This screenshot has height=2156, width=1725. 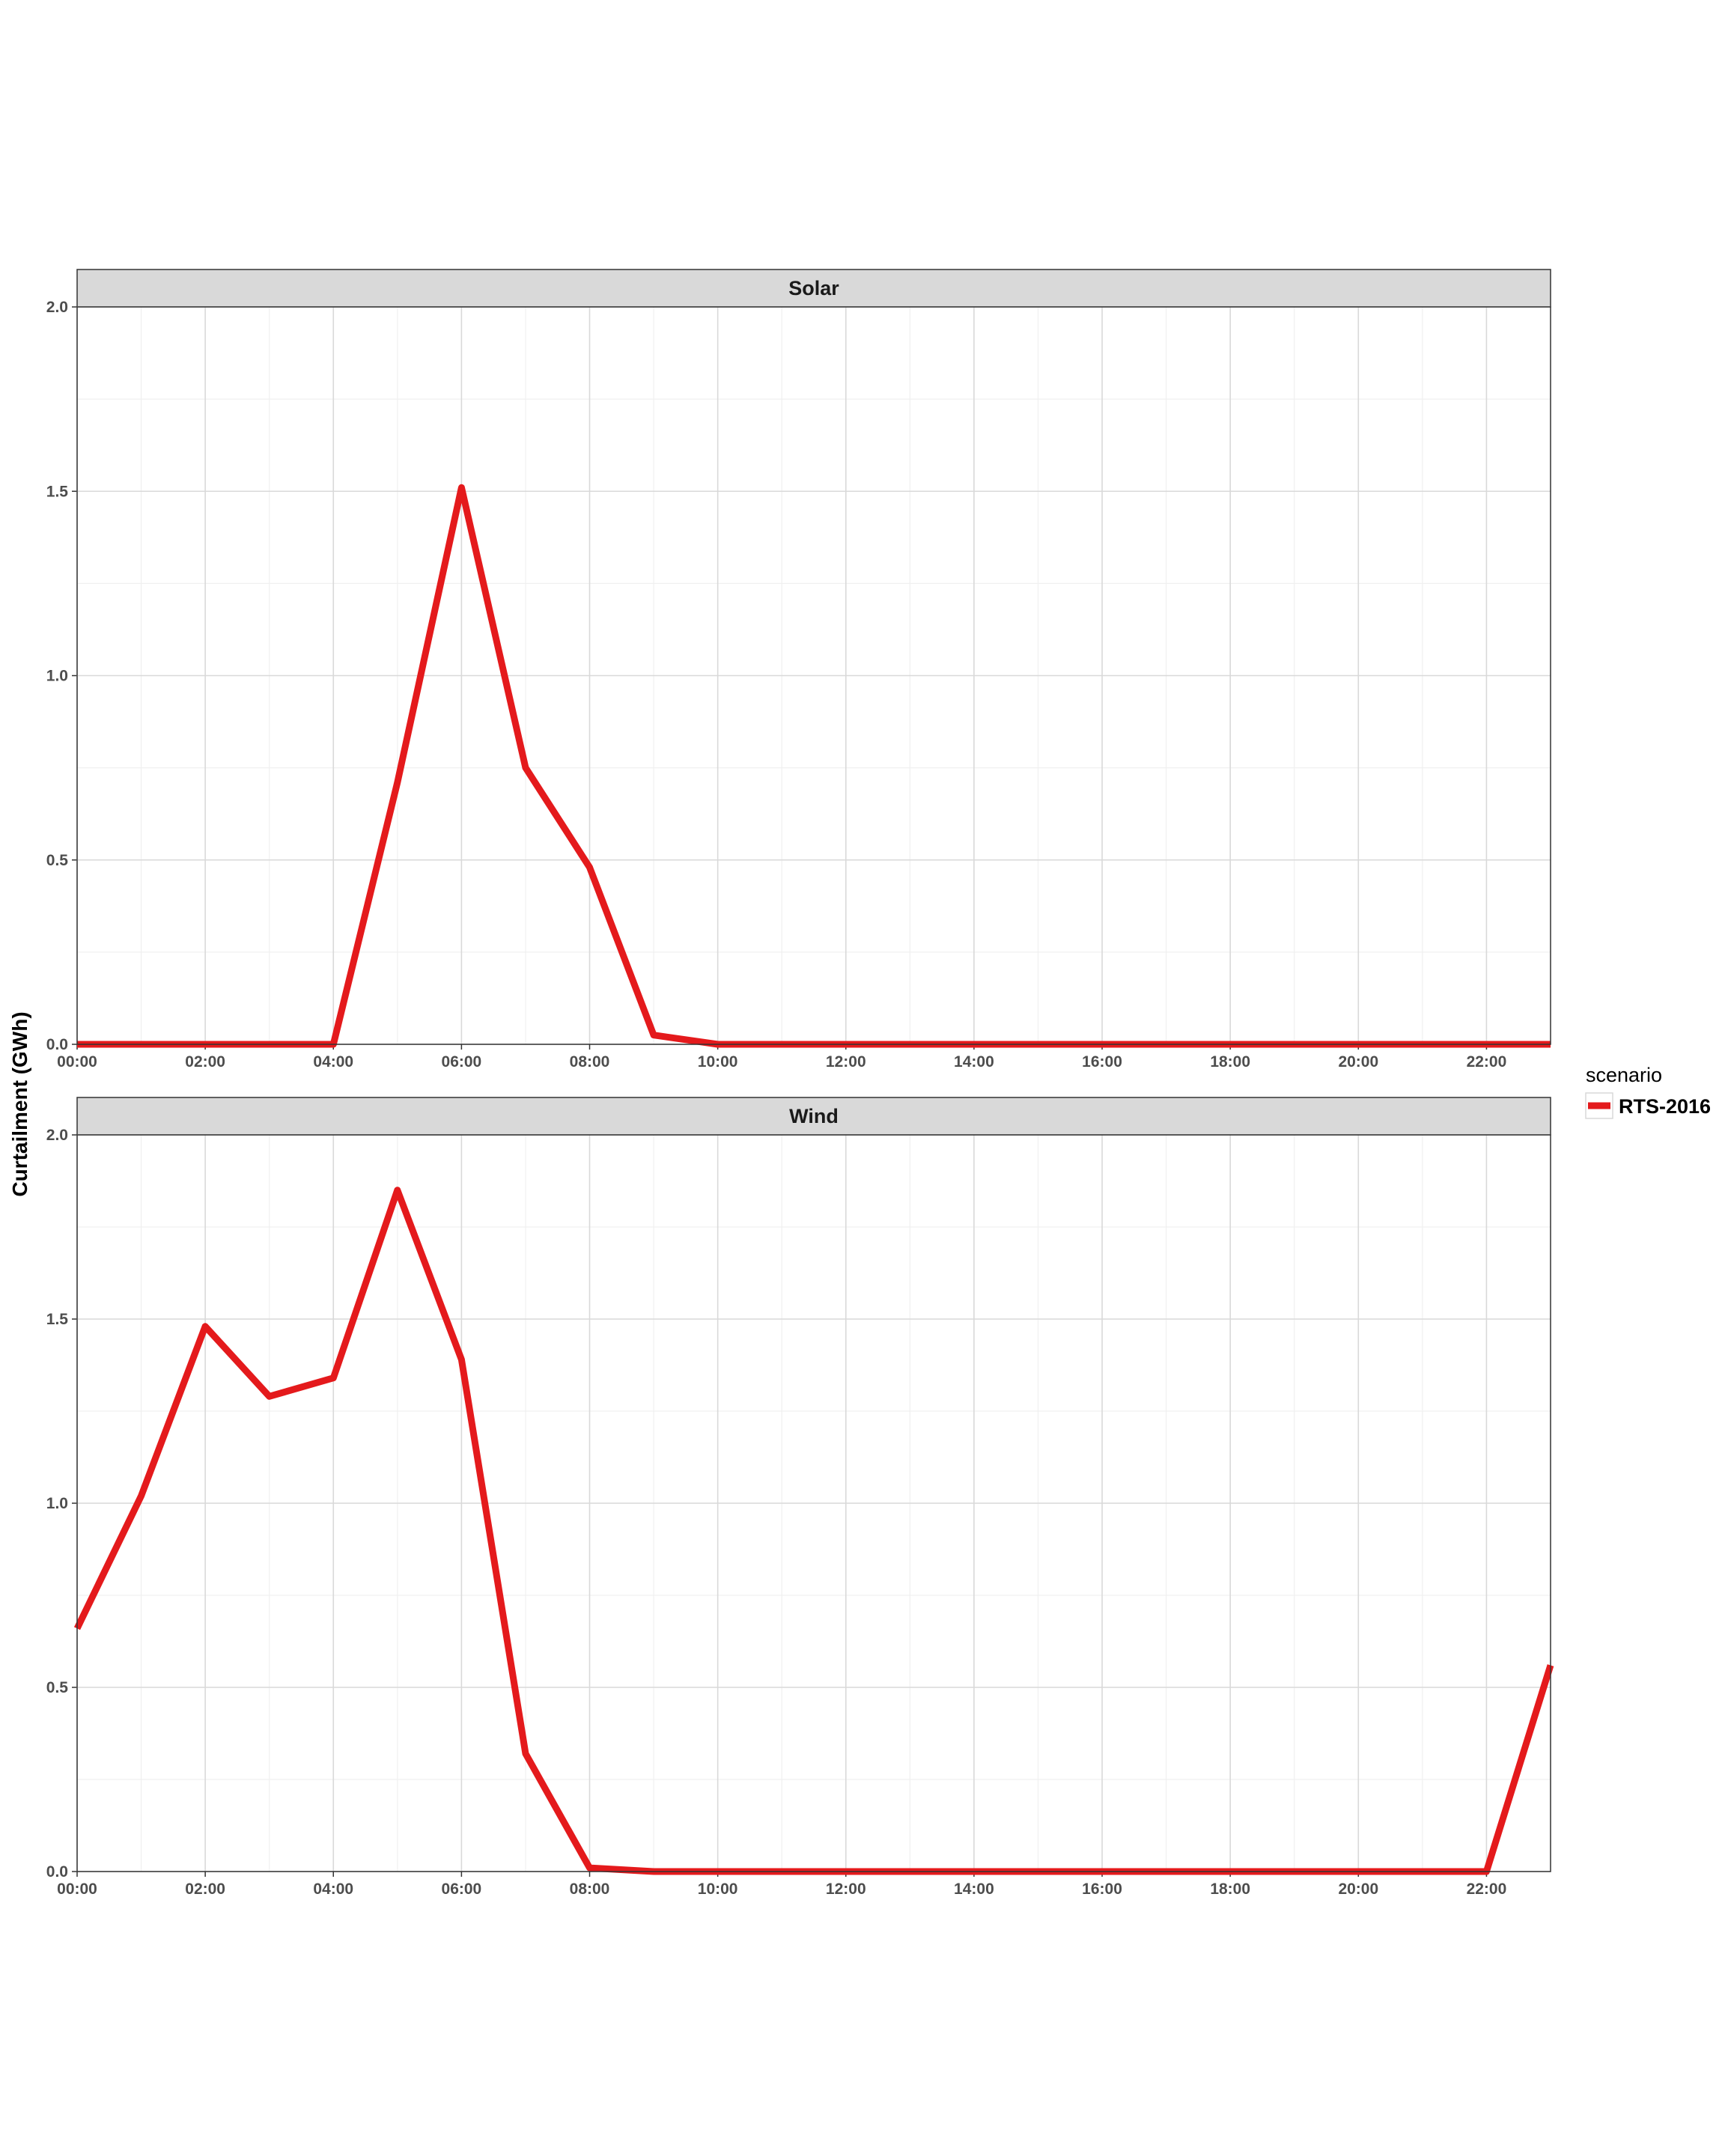 What do you see at coordinates (1624, 1075) in the screenshot?
I see `legend-title: scenario` at bounding box center [1624, 1075].